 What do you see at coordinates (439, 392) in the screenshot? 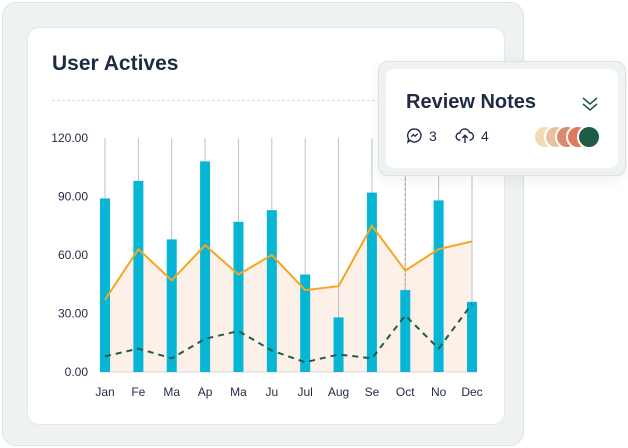
I see `x-tick-label: No` at bounding box center [439, 392].